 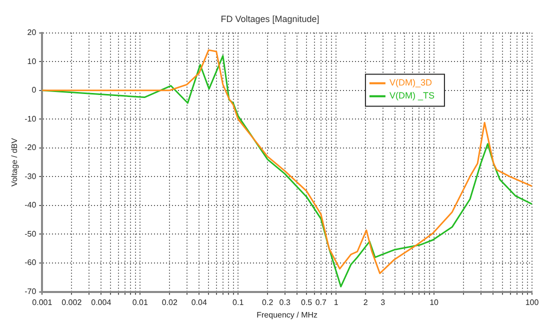 What do you see at coordinates (30, 147) in the screenshot?
I see `y-tick-label: -20` at bounding box center [30, 147].